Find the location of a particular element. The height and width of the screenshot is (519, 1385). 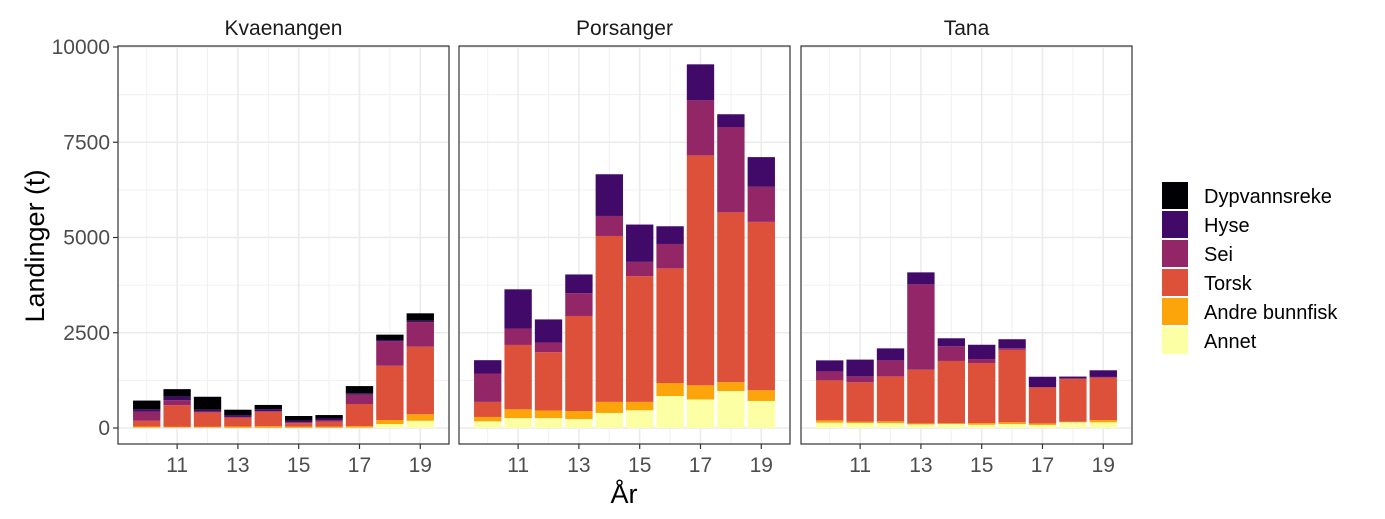

legend-swatch-sei is located at coordinates (1175, 253).